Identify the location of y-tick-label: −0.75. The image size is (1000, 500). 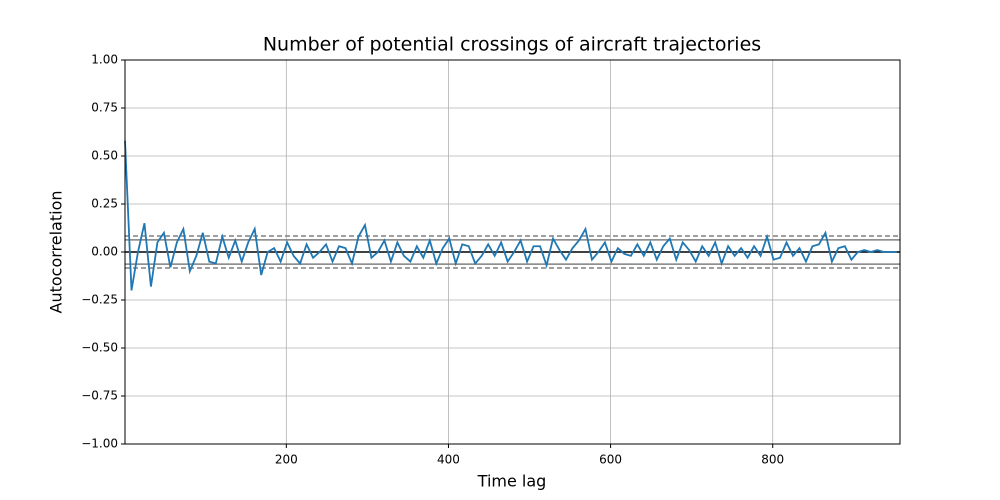
(99, 396).